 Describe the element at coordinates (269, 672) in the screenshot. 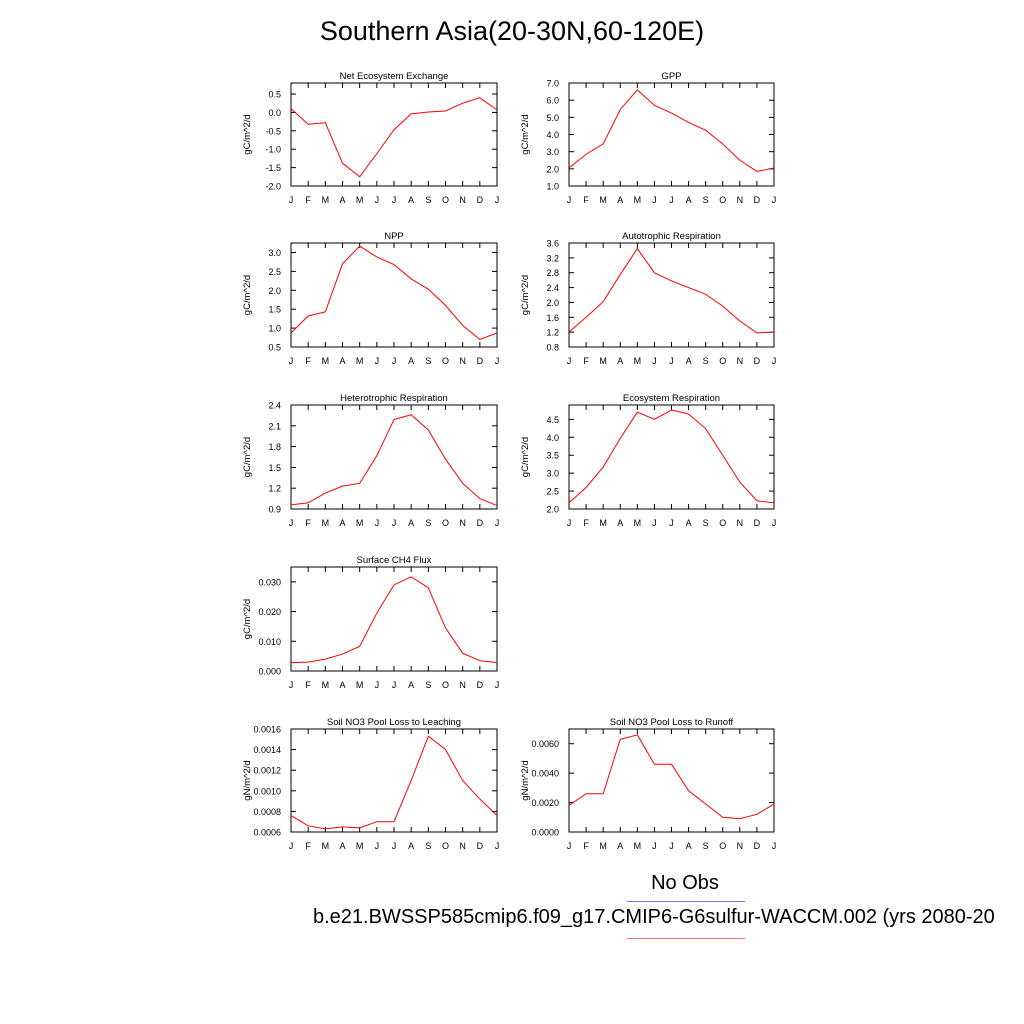

I see `y-tick-label: 0.000` at that location.